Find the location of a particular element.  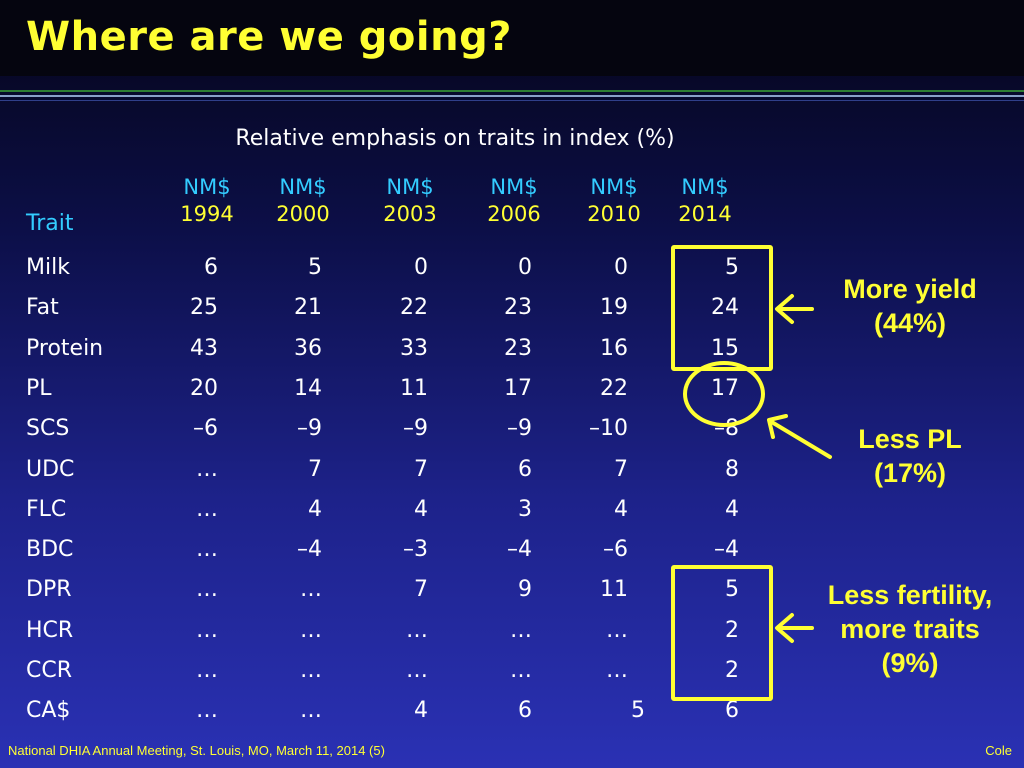

divider-light is located at coordinates (512, 96).